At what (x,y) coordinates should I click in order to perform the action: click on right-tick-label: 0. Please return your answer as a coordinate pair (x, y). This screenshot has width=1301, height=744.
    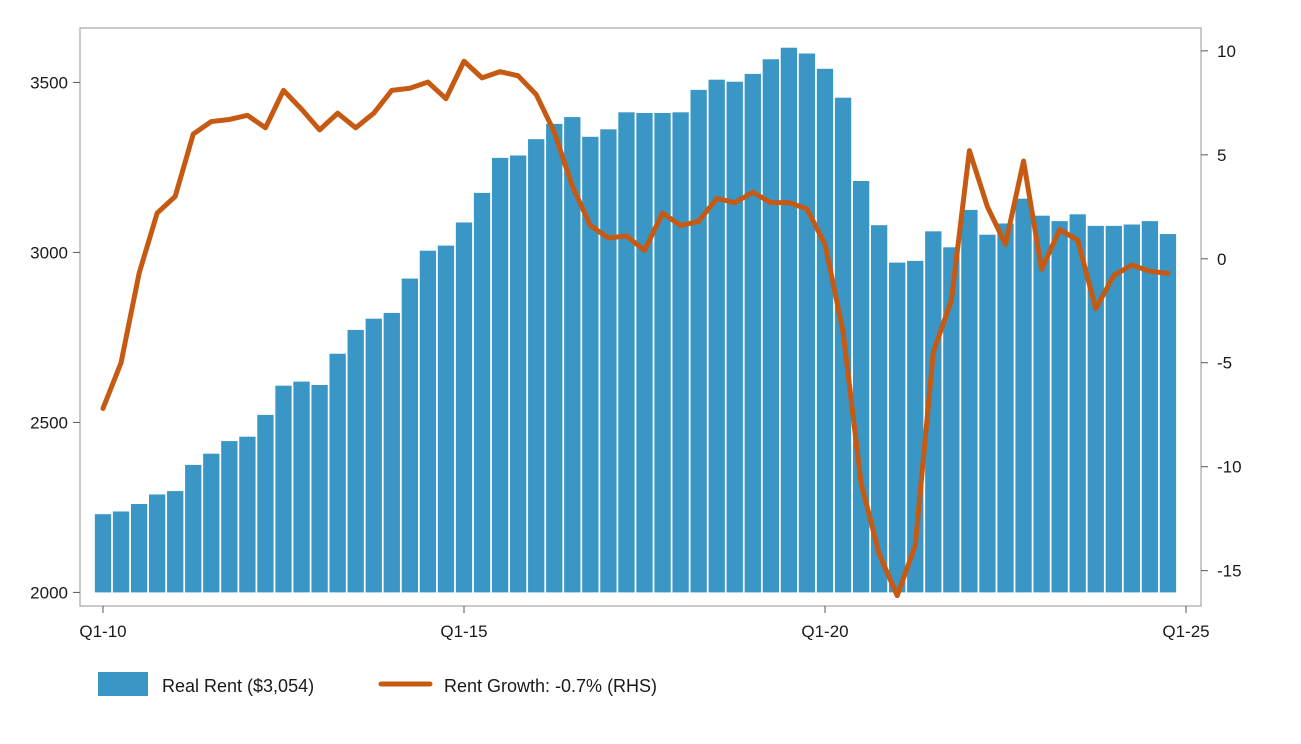
    Looking at the image, I should click on (1221, 259).